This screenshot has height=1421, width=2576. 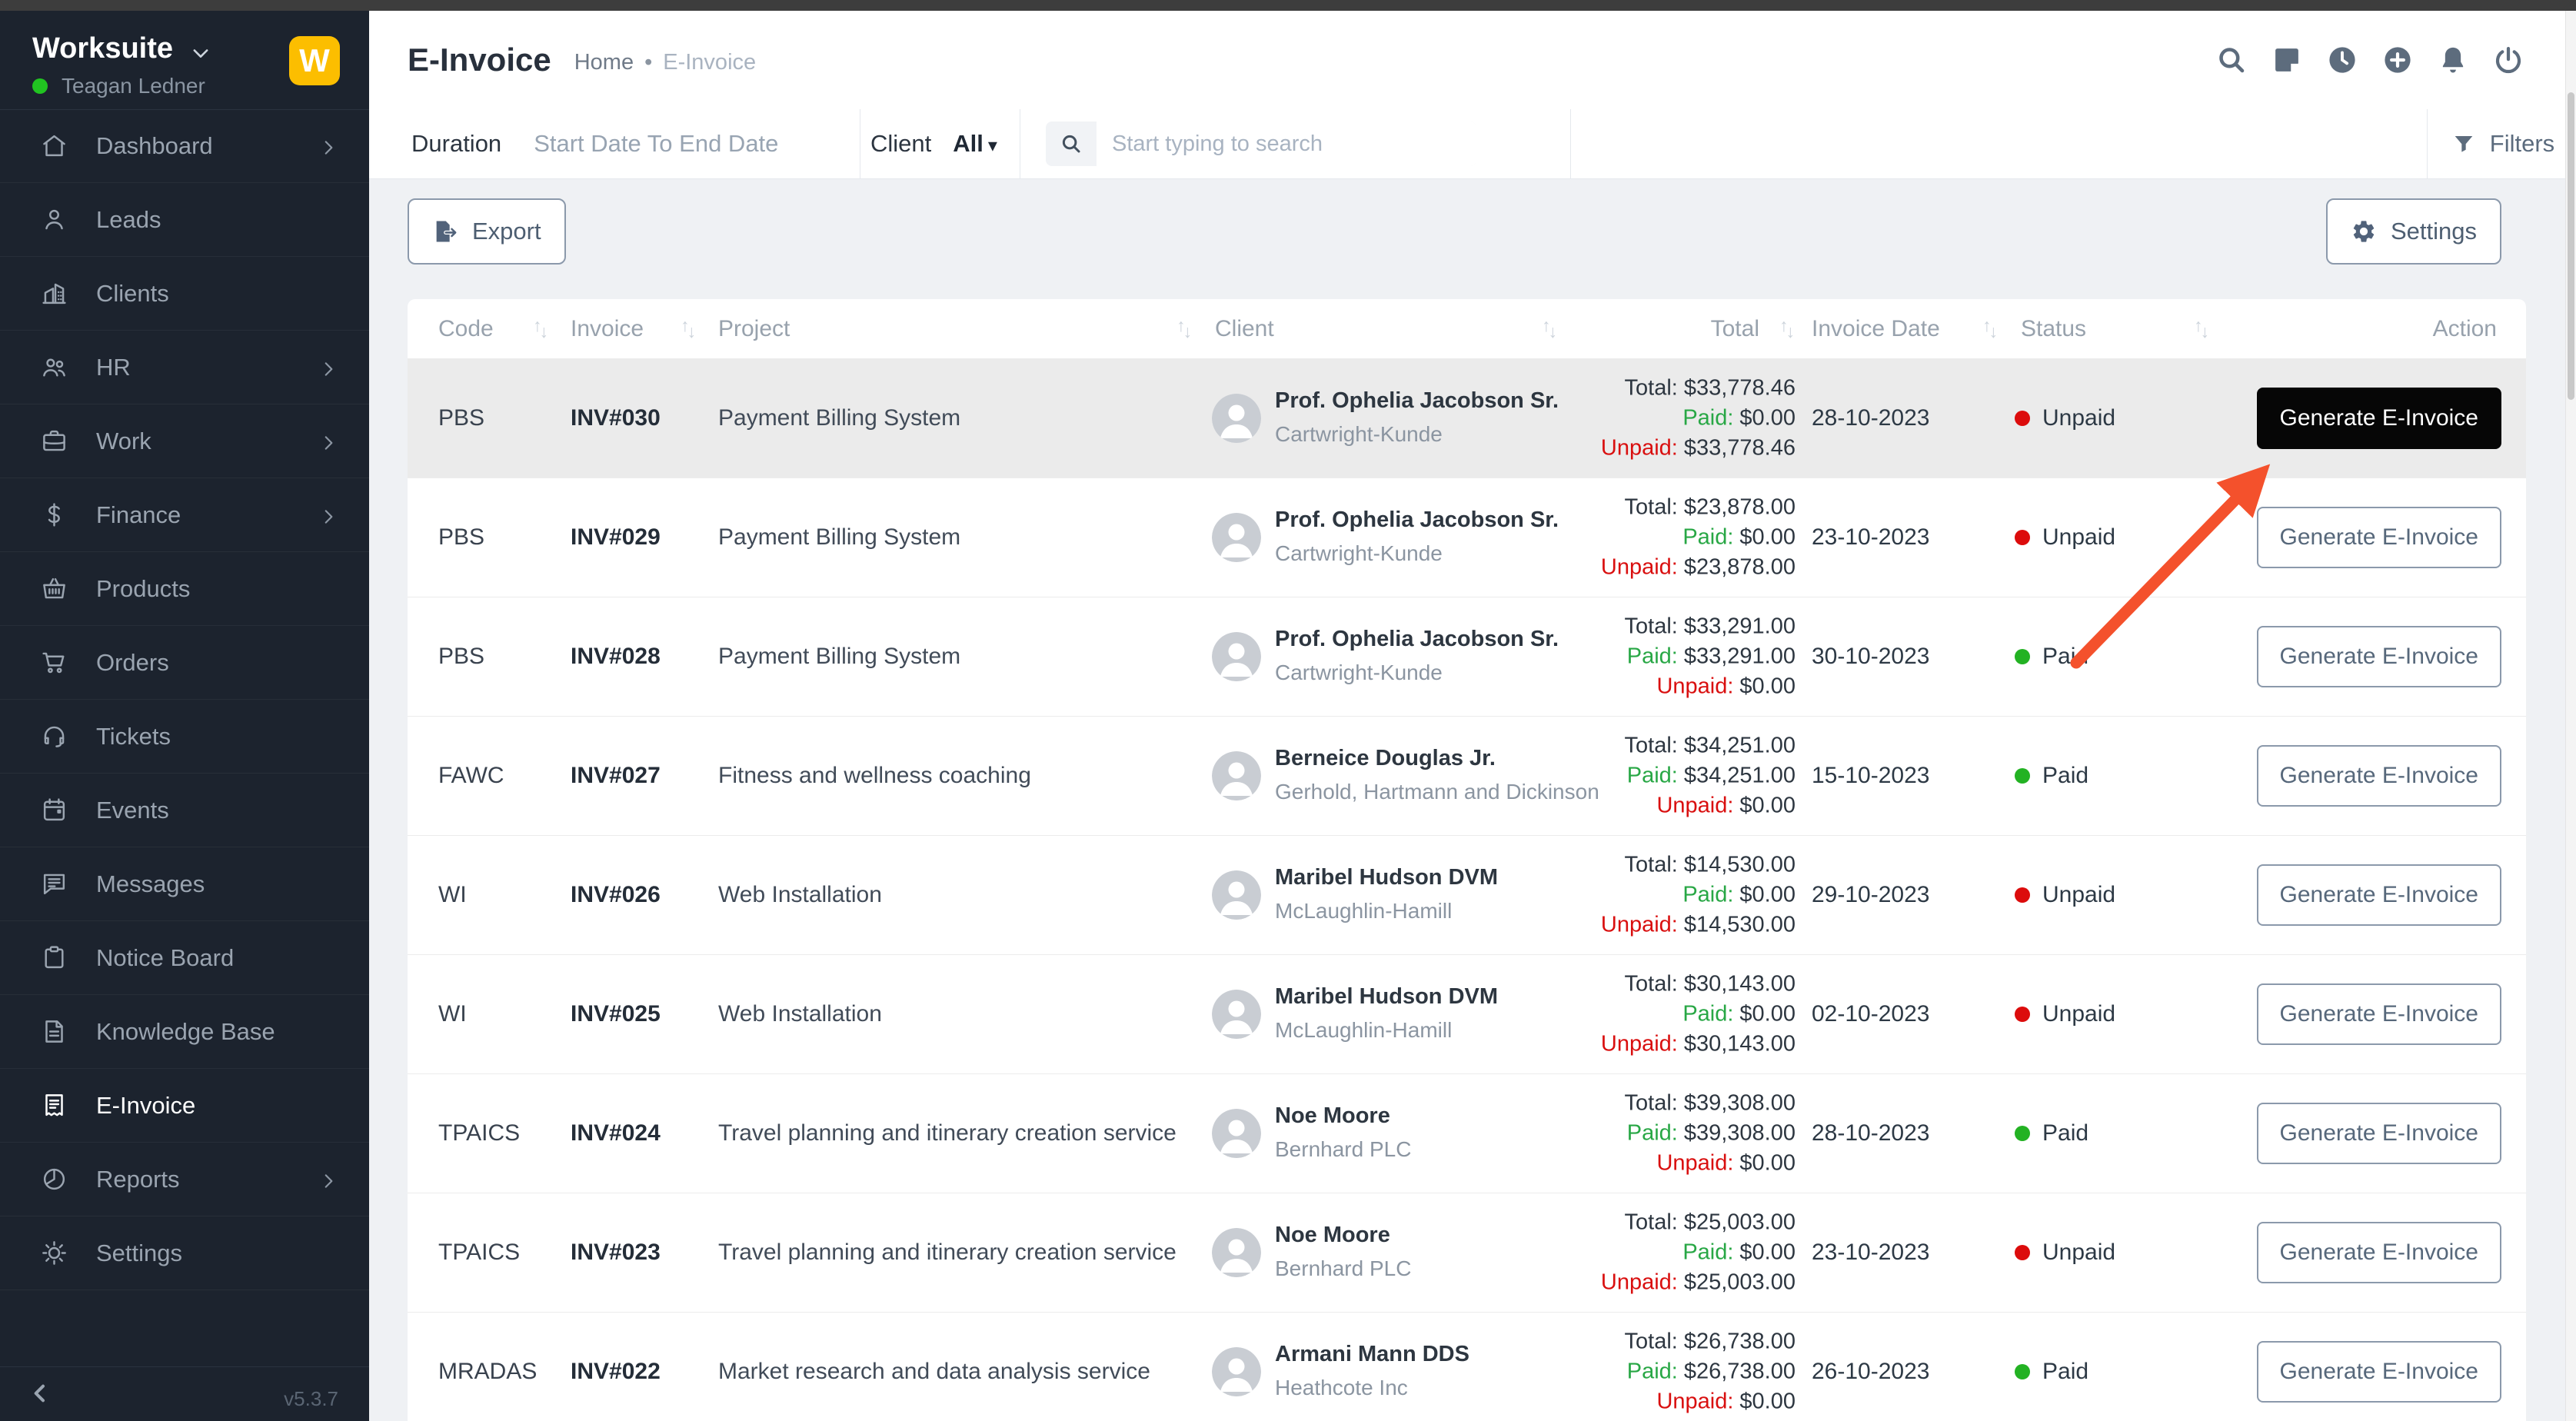 I want to click on column-header-invoice: Invoice, so click(x=607, y=328).